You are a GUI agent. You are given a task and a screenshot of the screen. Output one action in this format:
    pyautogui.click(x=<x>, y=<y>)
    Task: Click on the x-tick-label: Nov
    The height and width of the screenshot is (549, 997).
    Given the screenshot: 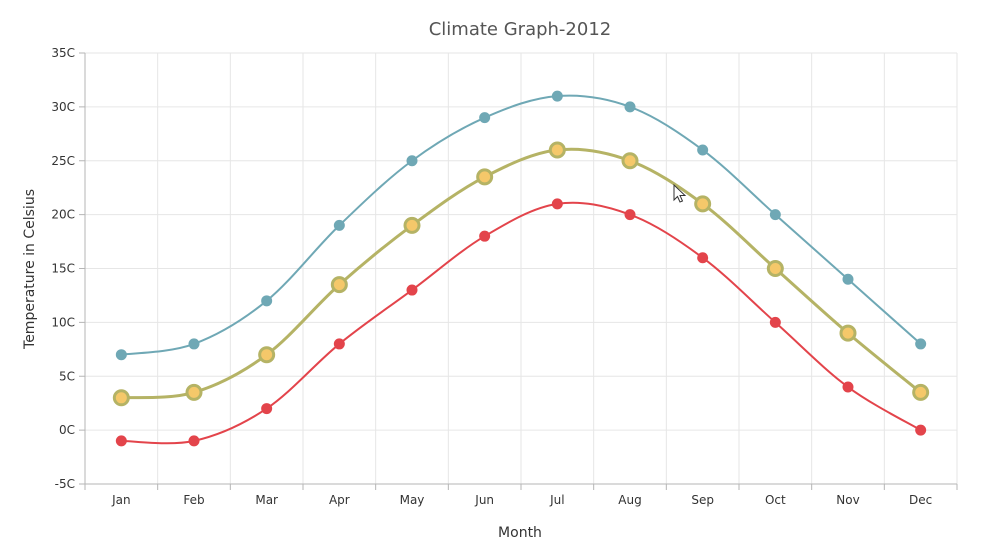 What is the action you would take?
    pyautogui.click(x=847, y=500)
    